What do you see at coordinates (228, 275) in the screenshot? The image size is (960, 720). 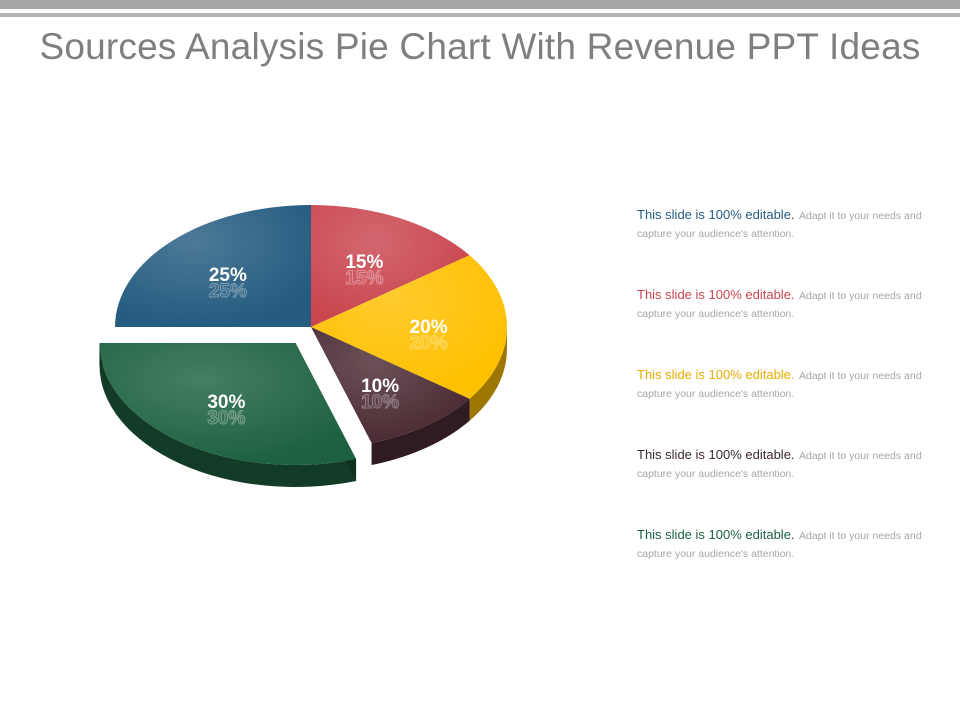 I see `slice-label: 25%` at bounding box center [228, 275].